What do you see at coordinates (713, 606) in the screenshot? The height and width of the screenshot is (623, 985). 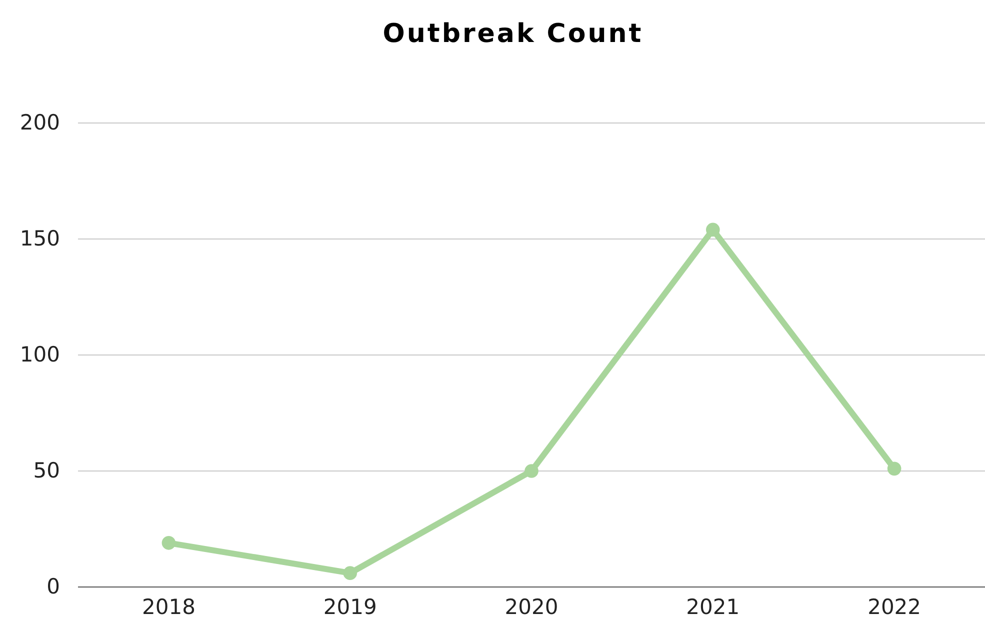 I see `x-tick-label: 2021` at bounding box center [713, 606].